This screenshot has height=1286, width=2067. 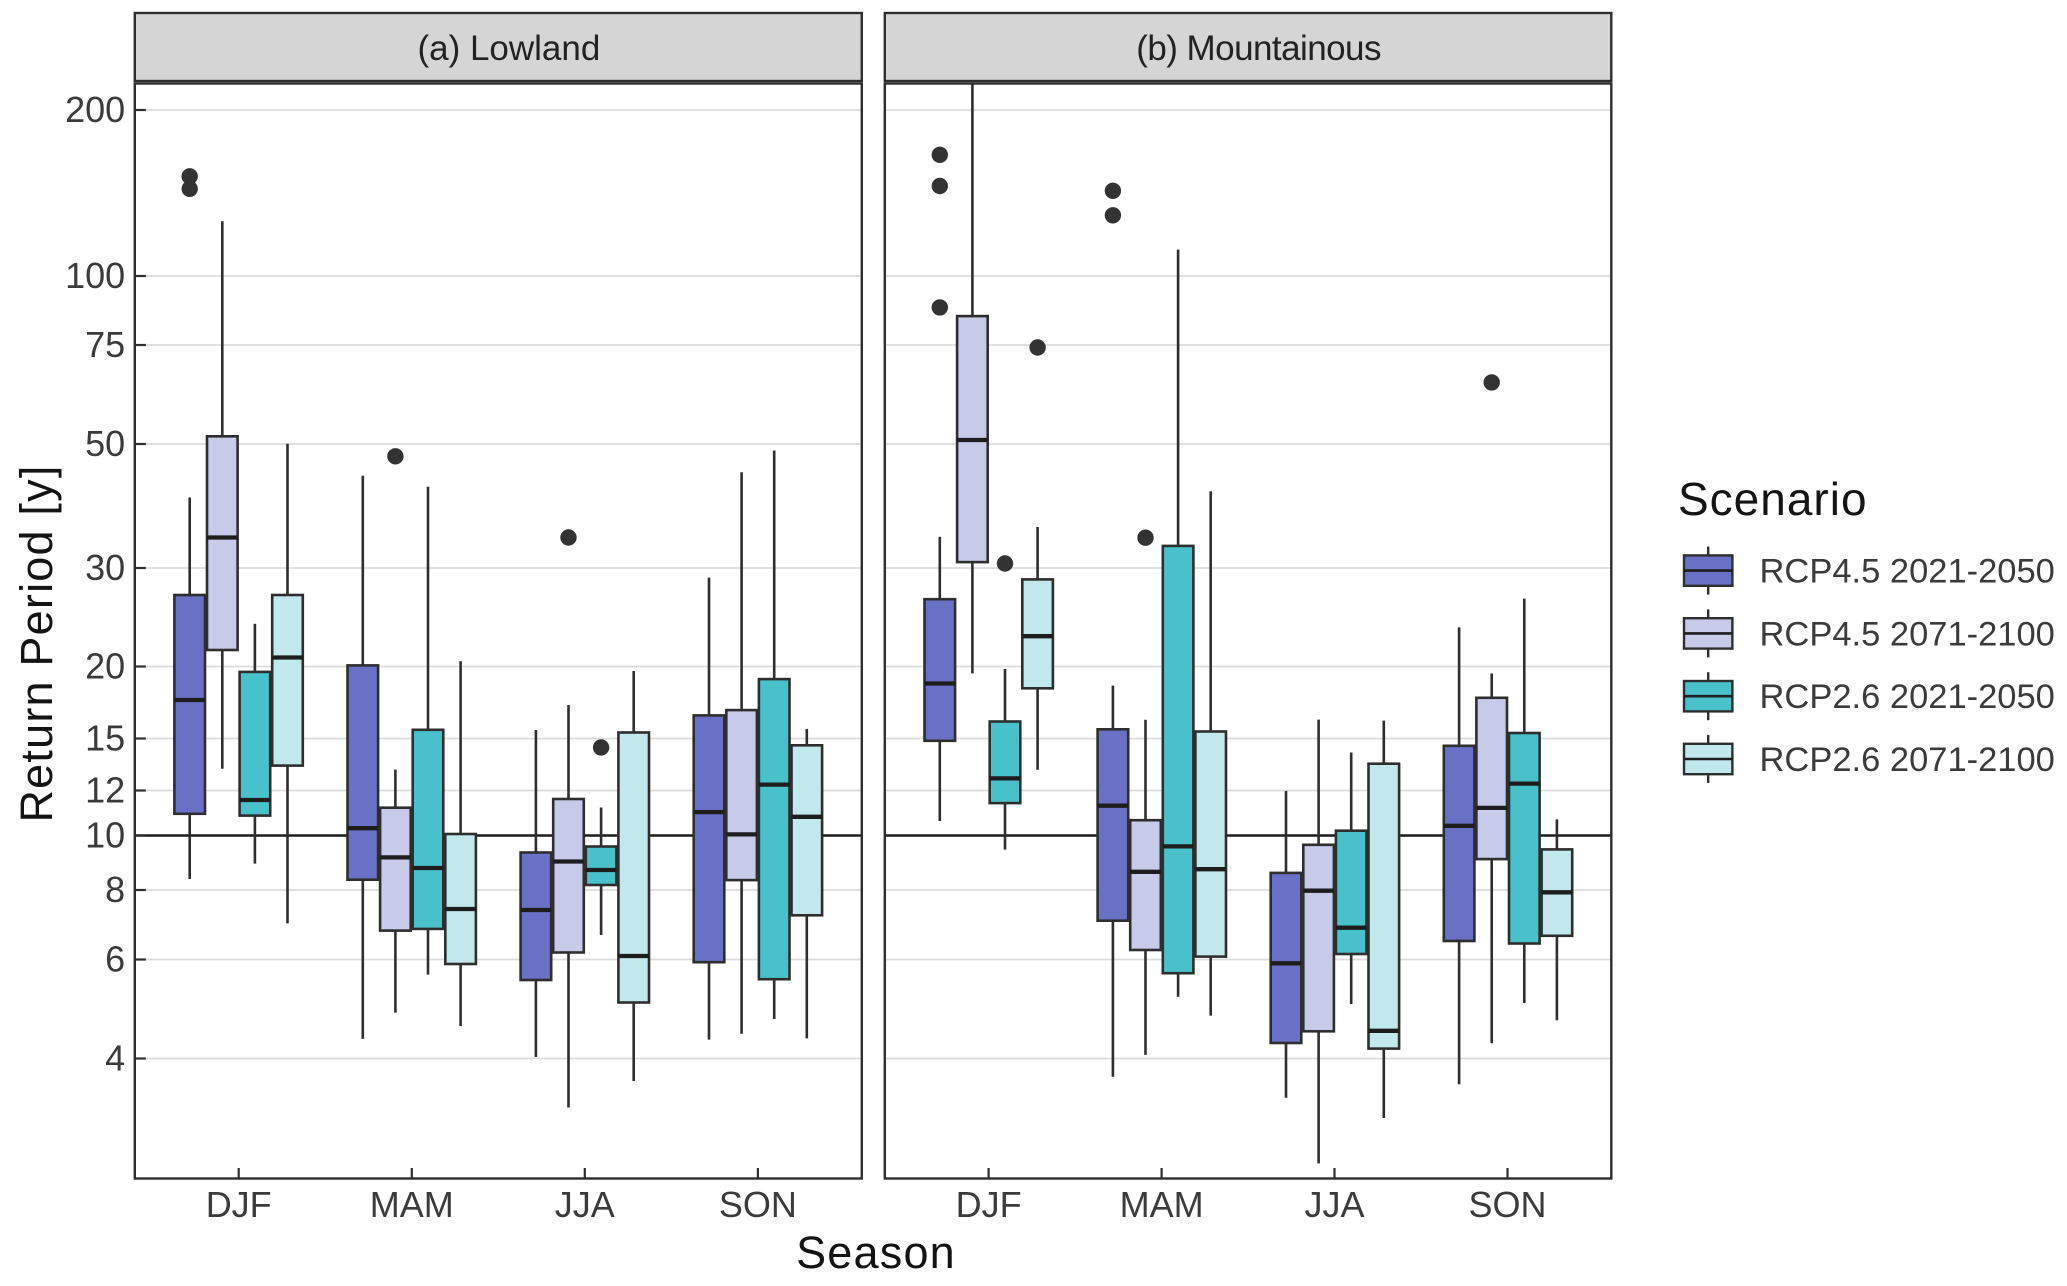 What do you see at coordinates (1907, 572) in the screenshot?
I see `svg-text: RCP4.5 2021-2050` at bounding box center [1907, 572].